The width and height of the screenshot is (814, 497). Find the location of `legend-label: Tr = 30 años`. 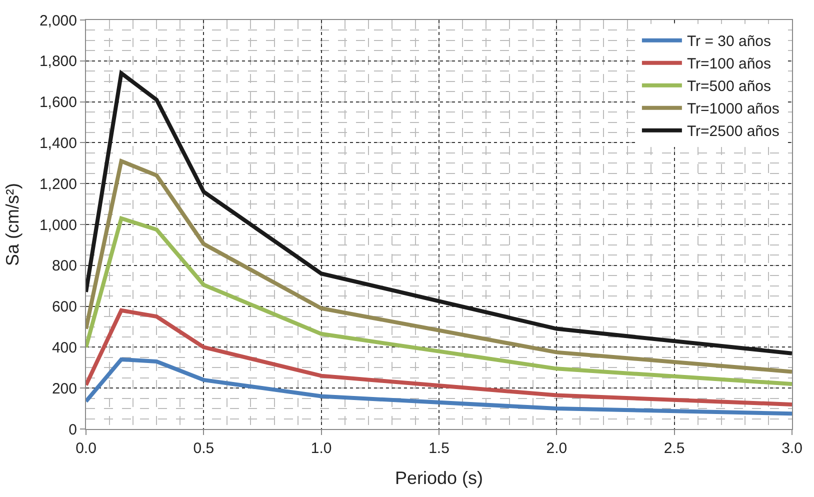

legend-label: Tr = 30 años is located at coordinates (729, 41).